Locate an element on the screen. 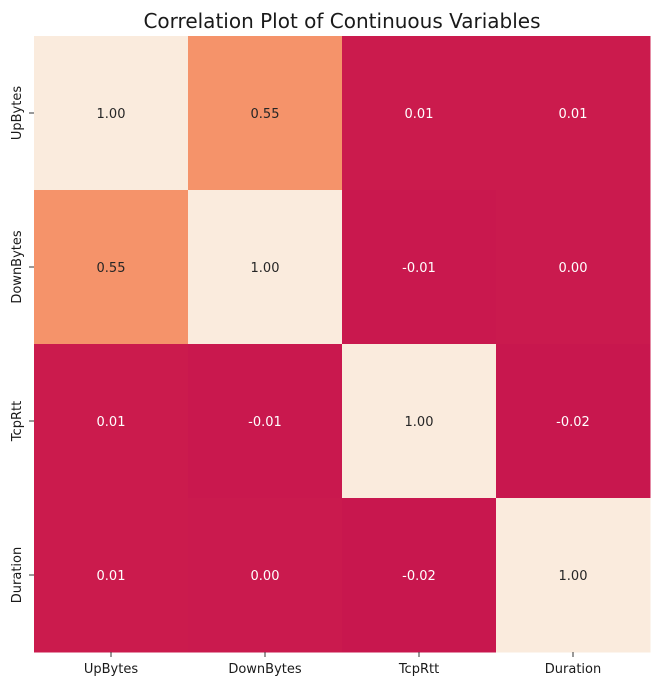  x-tick-label: Duration is located at coordinates (573, 669).